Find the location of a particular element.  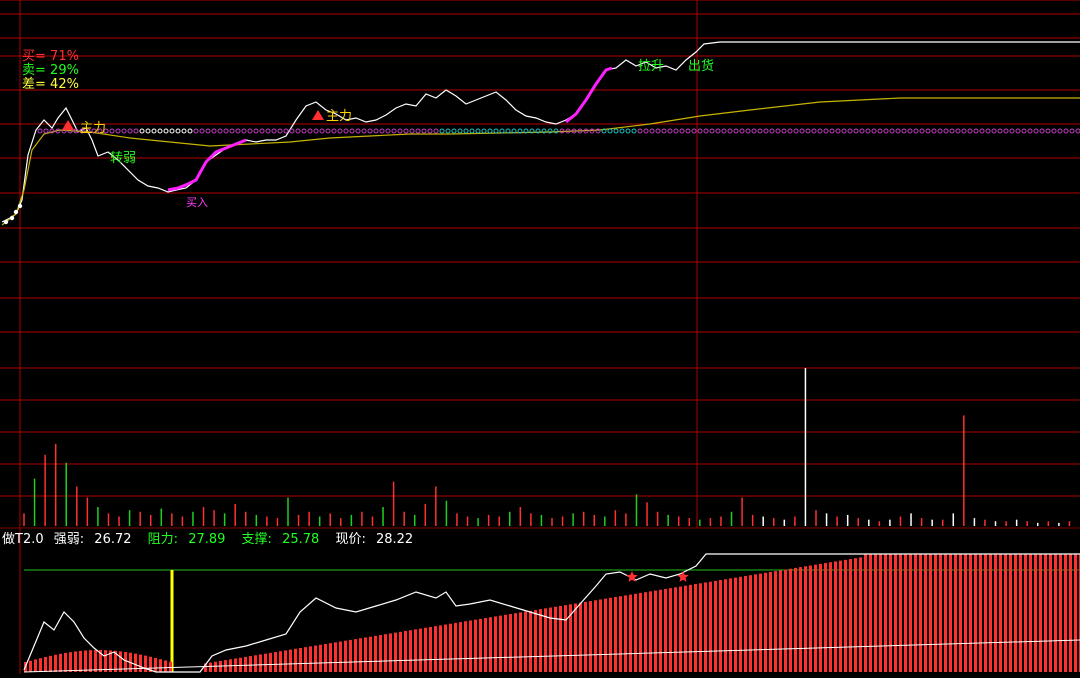

resistance-label: 阻力: is located at coordinates (163, 539).